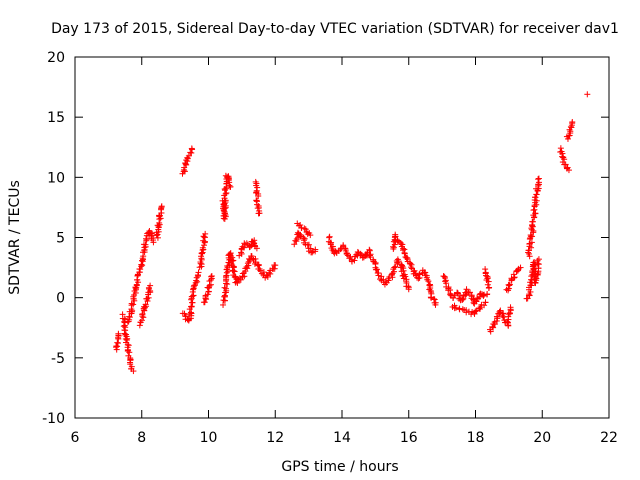 The width and height of the screenshot is (640, 480). I want to click on x-tick-label: 16, so click(409, 438).